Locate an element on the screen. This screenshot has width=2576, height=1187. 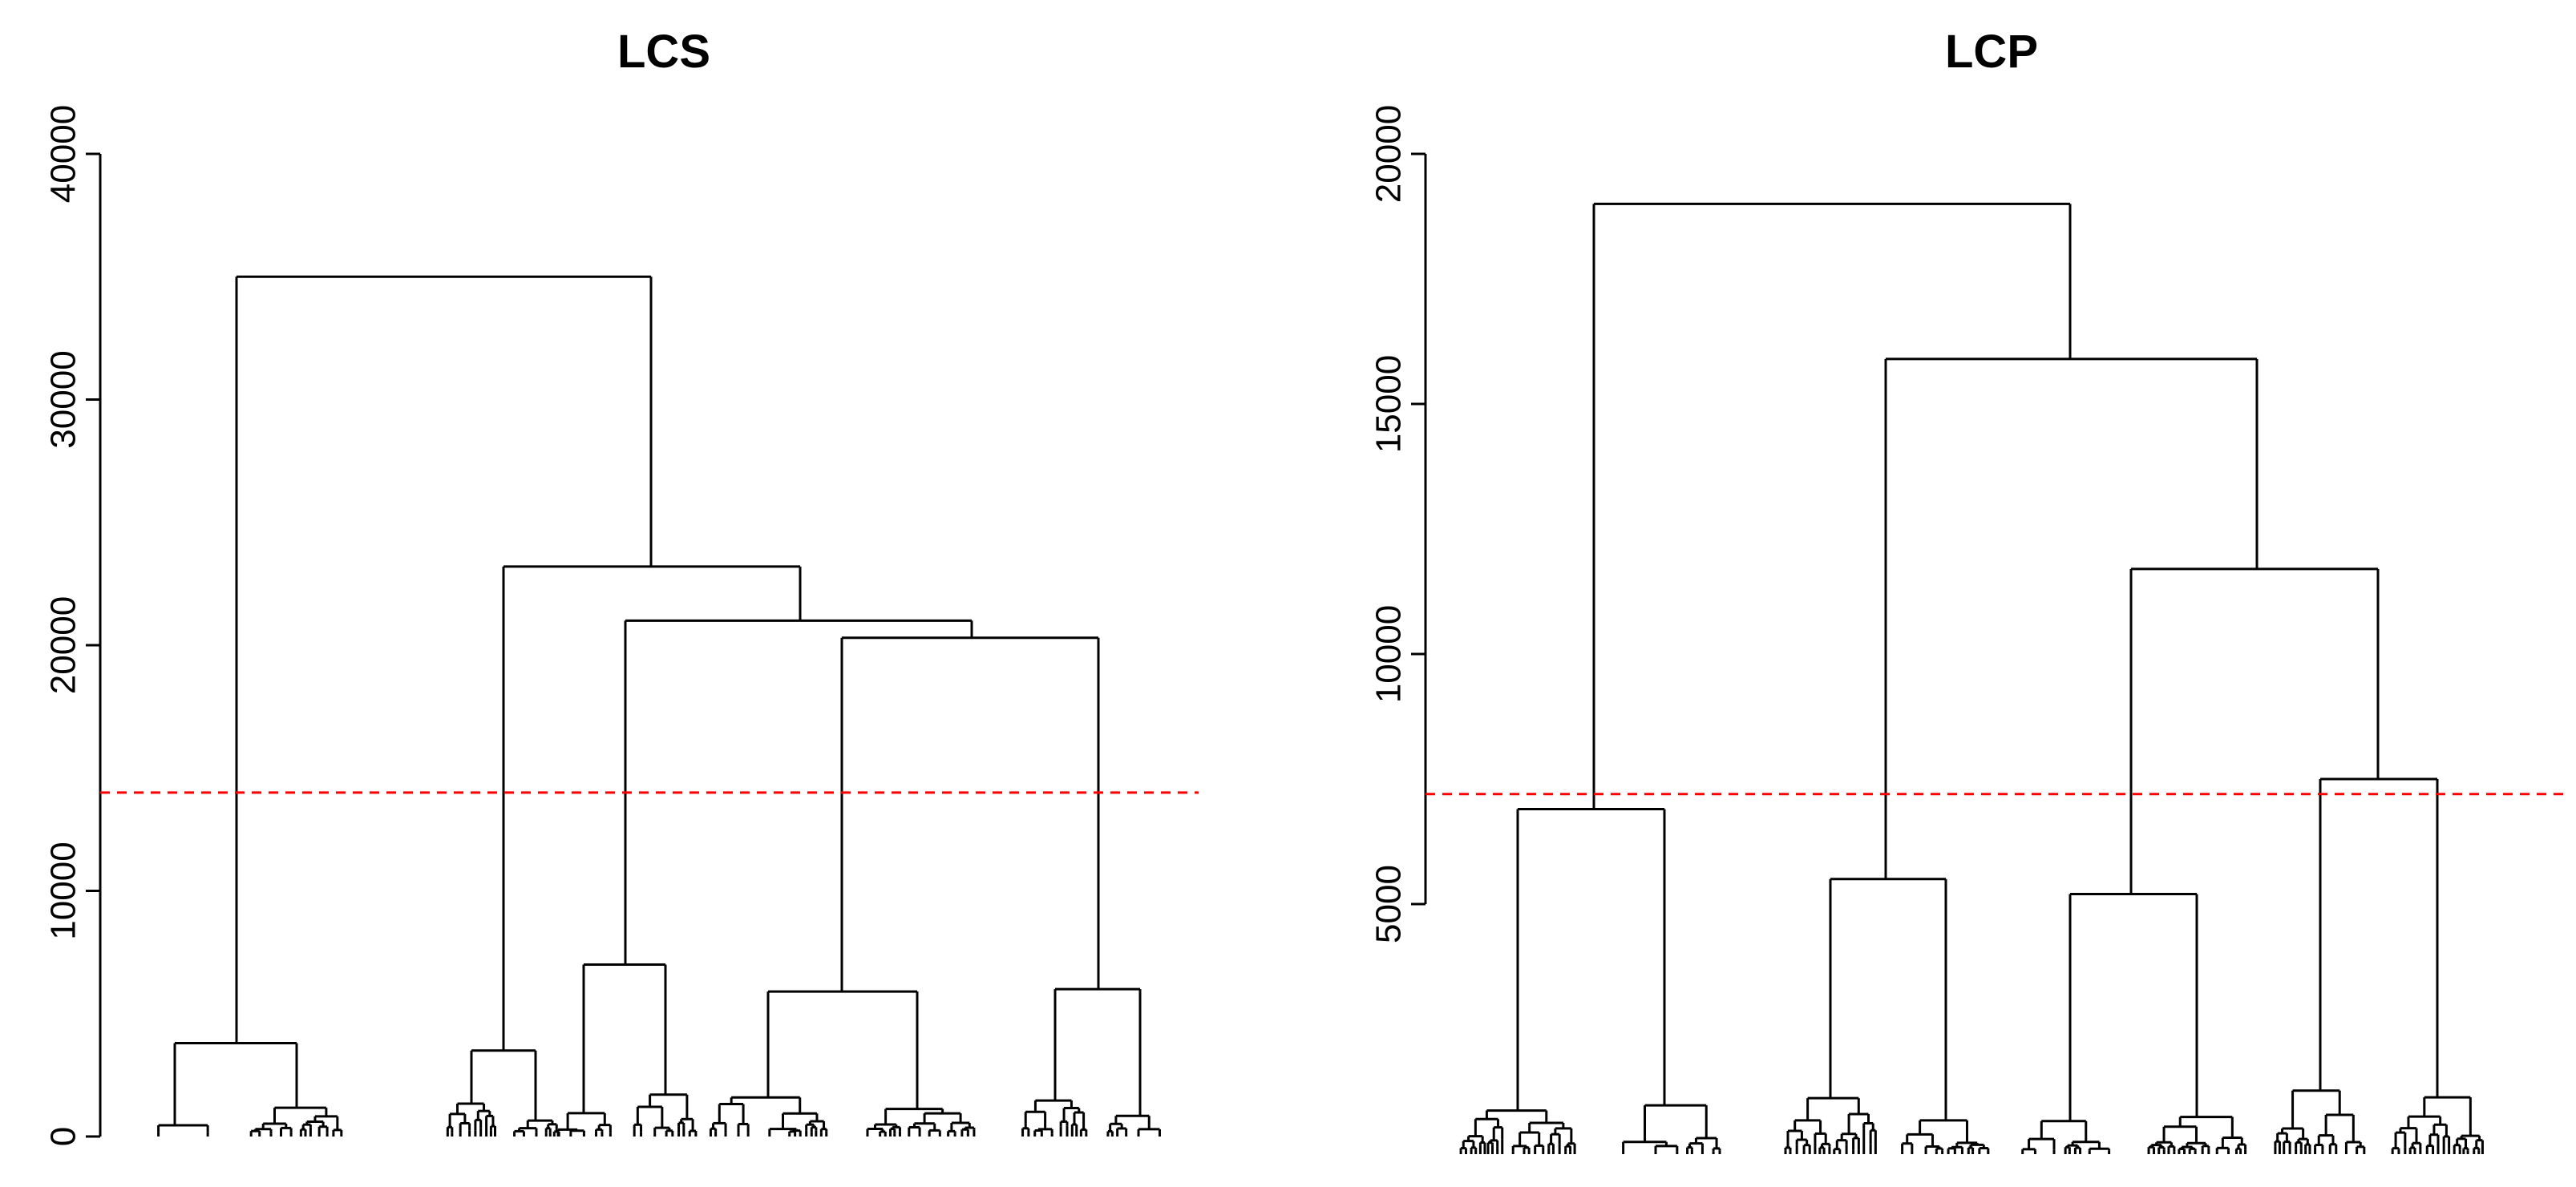
y-tick-label: 5000 is located at coordinates (1389, 904).